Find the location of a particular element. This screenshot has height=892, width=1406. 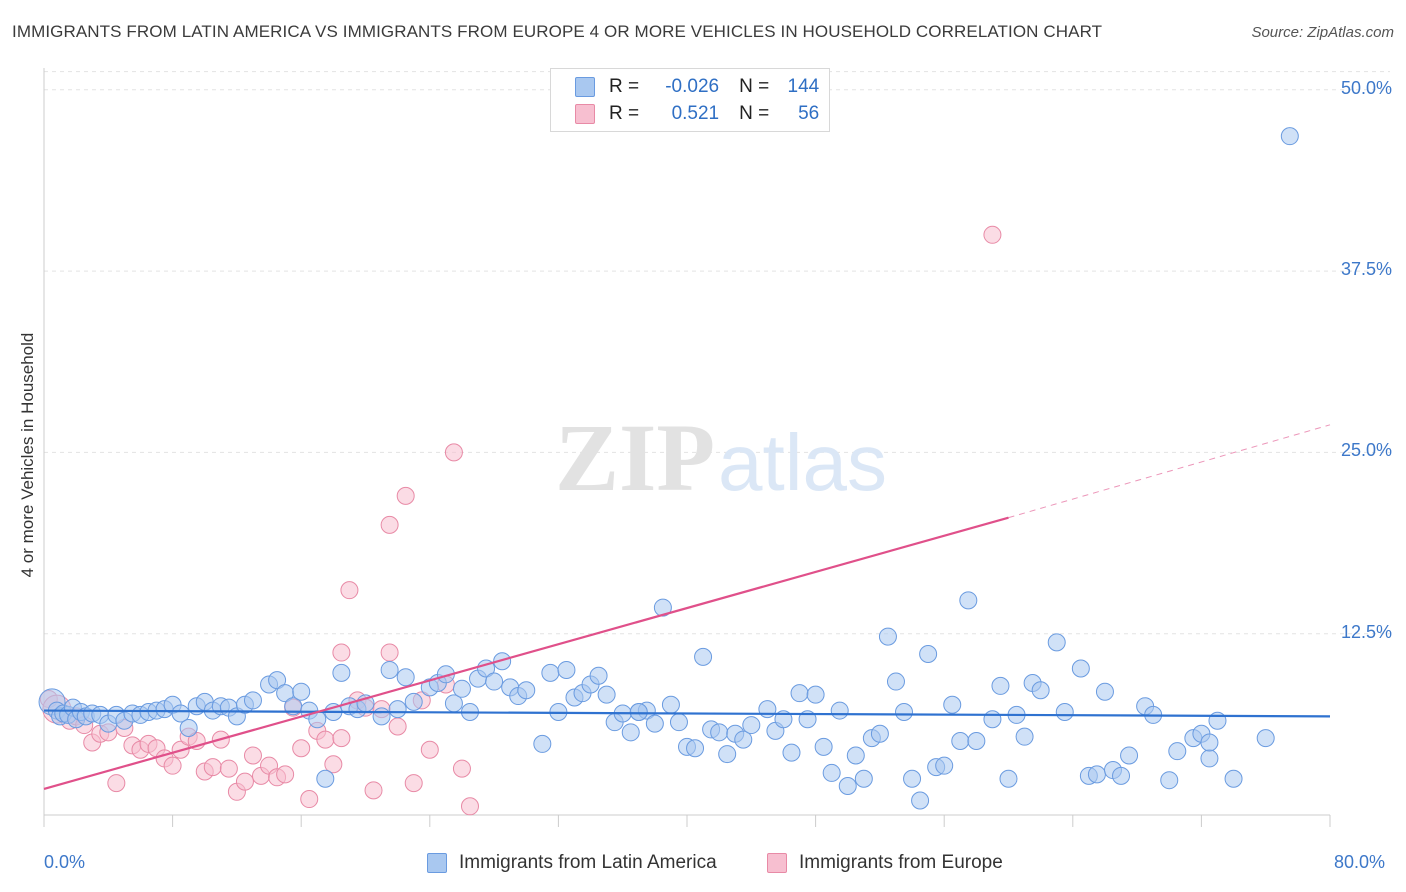

bottom-legend-latin-america: Immigrants from Latin America is located at coordinates (572, 863).